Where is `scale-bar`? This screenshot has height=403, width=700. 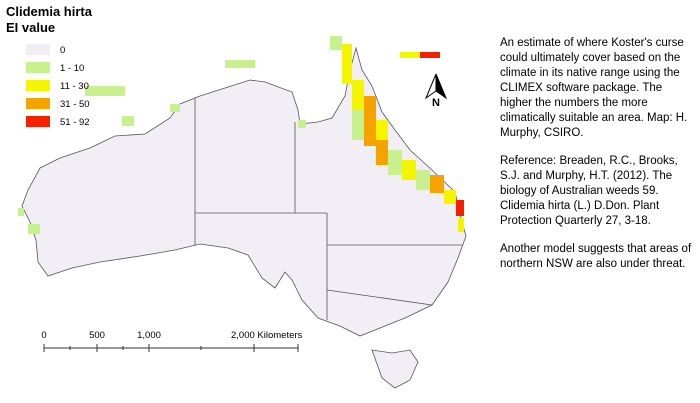
scale-bar is located at coordinates (171, 348).